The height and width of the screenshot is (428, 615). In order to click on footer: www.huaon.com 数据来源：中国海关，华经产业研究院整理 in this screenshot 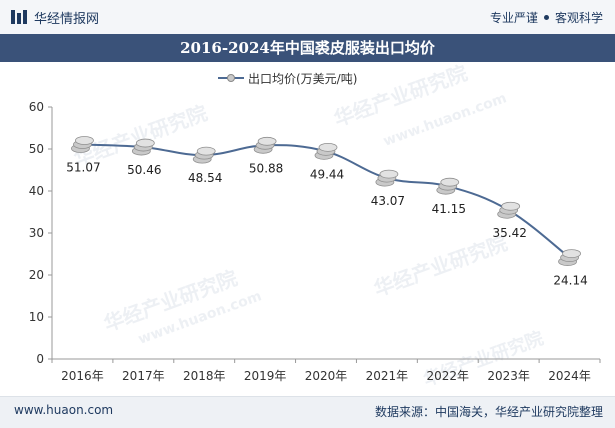, I will do `click(307, 412)`.